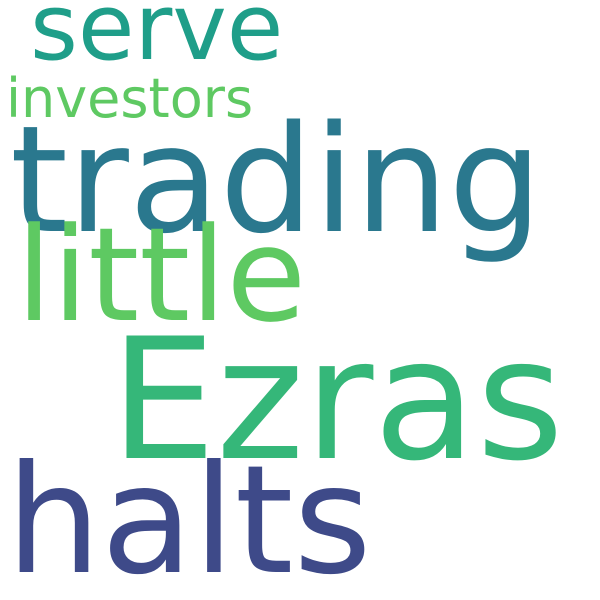 This screenshot has height=600, width=600. Describe the element at coordinates (157, 40) in the screenshot. I see `word-serve: serve` at that location.